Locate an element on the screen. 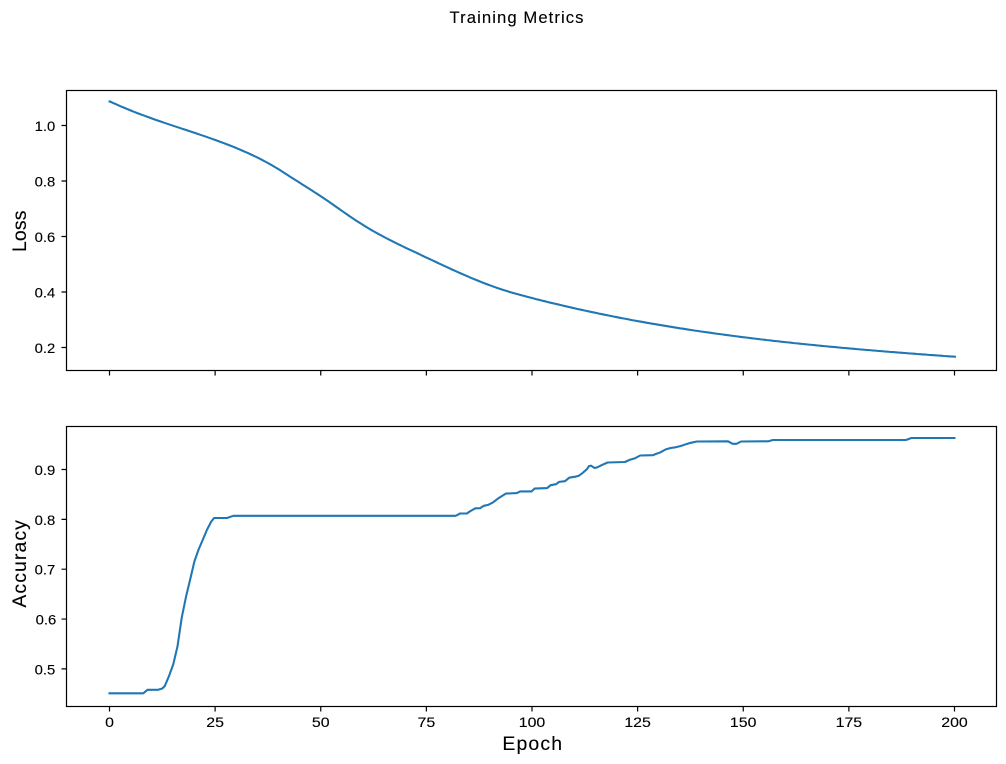 The image size is (1006, 764). svg-text: 0.5 is located at coordinates (45, 669).